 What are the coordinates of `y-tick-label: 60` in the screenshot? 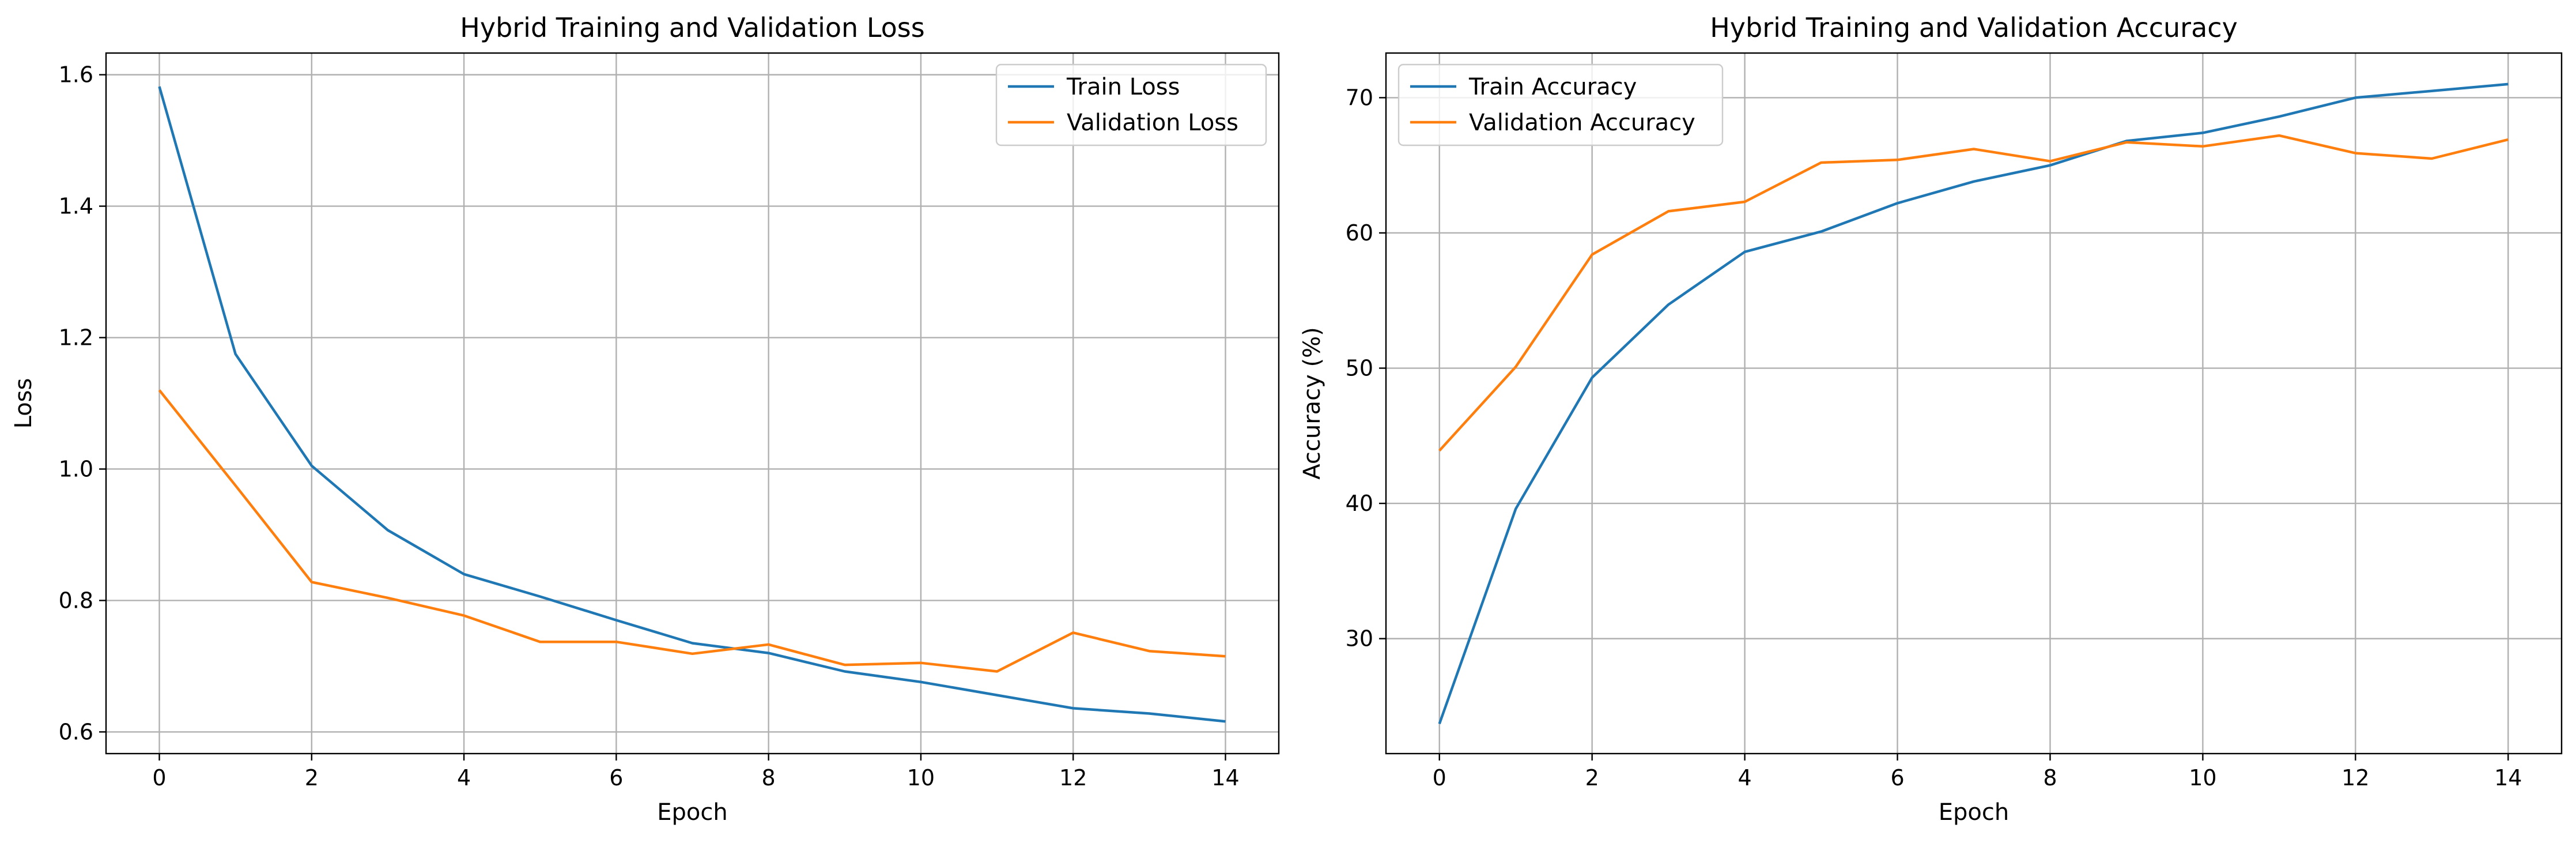 It's located at (1359, 233).